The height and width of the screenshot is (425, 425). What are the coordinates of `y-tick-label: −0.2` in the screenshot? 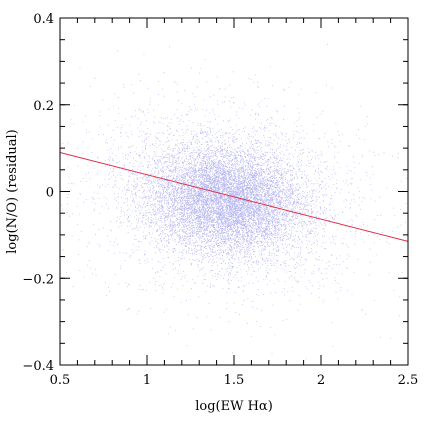 It's located at (38, 279).